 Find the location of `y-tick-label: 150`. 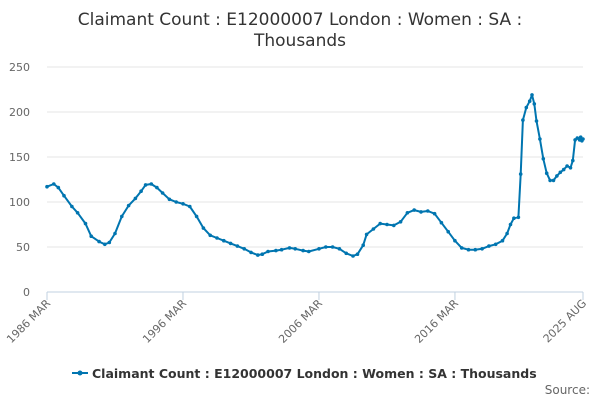

y-tick-label: 150 is located at coordinates (19, 157).